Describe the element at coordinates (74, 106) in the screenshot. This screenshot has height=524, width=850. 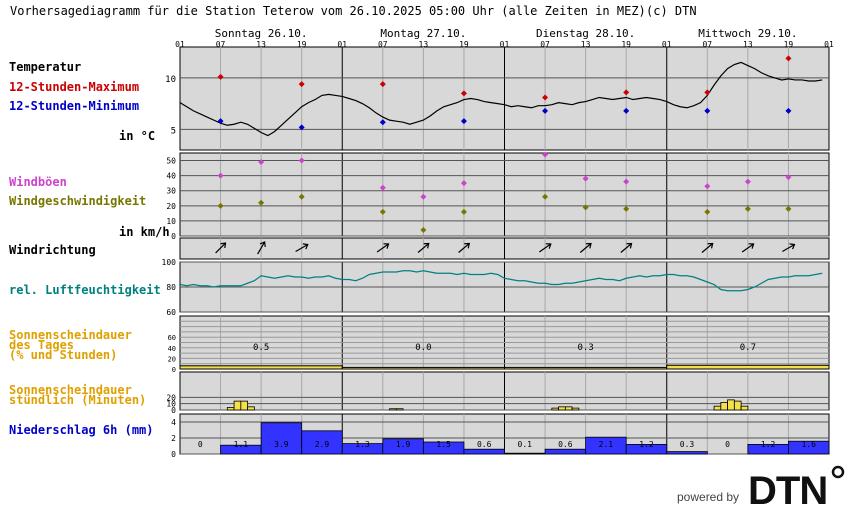
I see `label-min12: 12-Stunden-Minimum` at that location.